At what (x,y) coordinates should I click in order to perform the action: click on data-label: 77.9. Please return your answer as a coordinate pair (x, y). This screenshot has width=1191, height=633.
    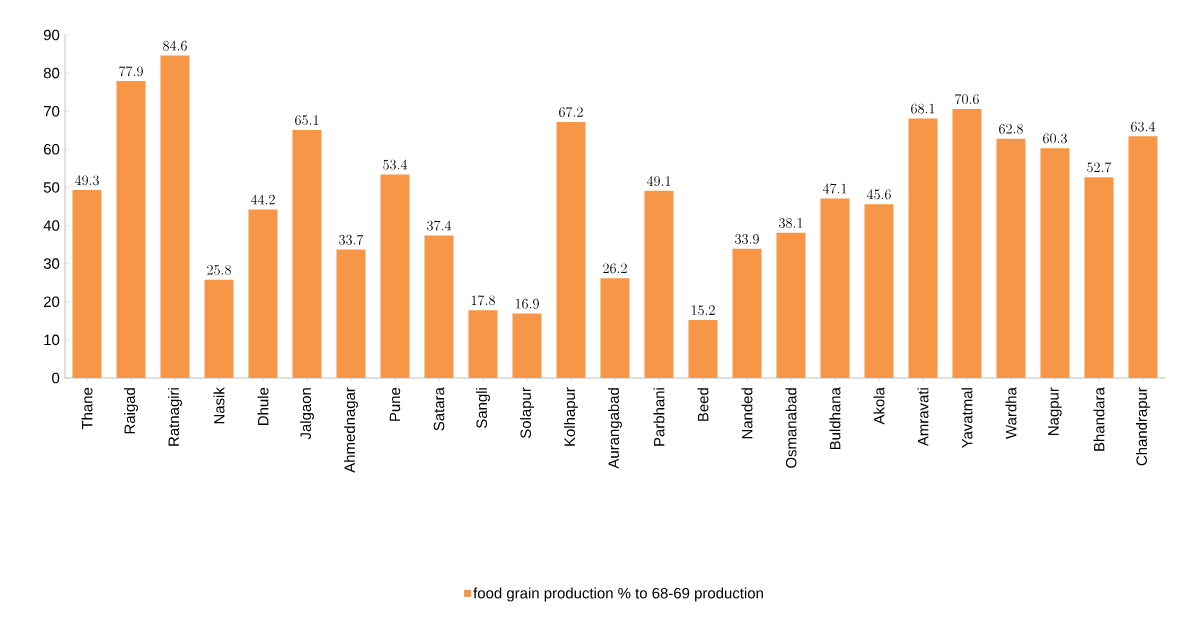
    Looking at the image, I should click on (131, 71).